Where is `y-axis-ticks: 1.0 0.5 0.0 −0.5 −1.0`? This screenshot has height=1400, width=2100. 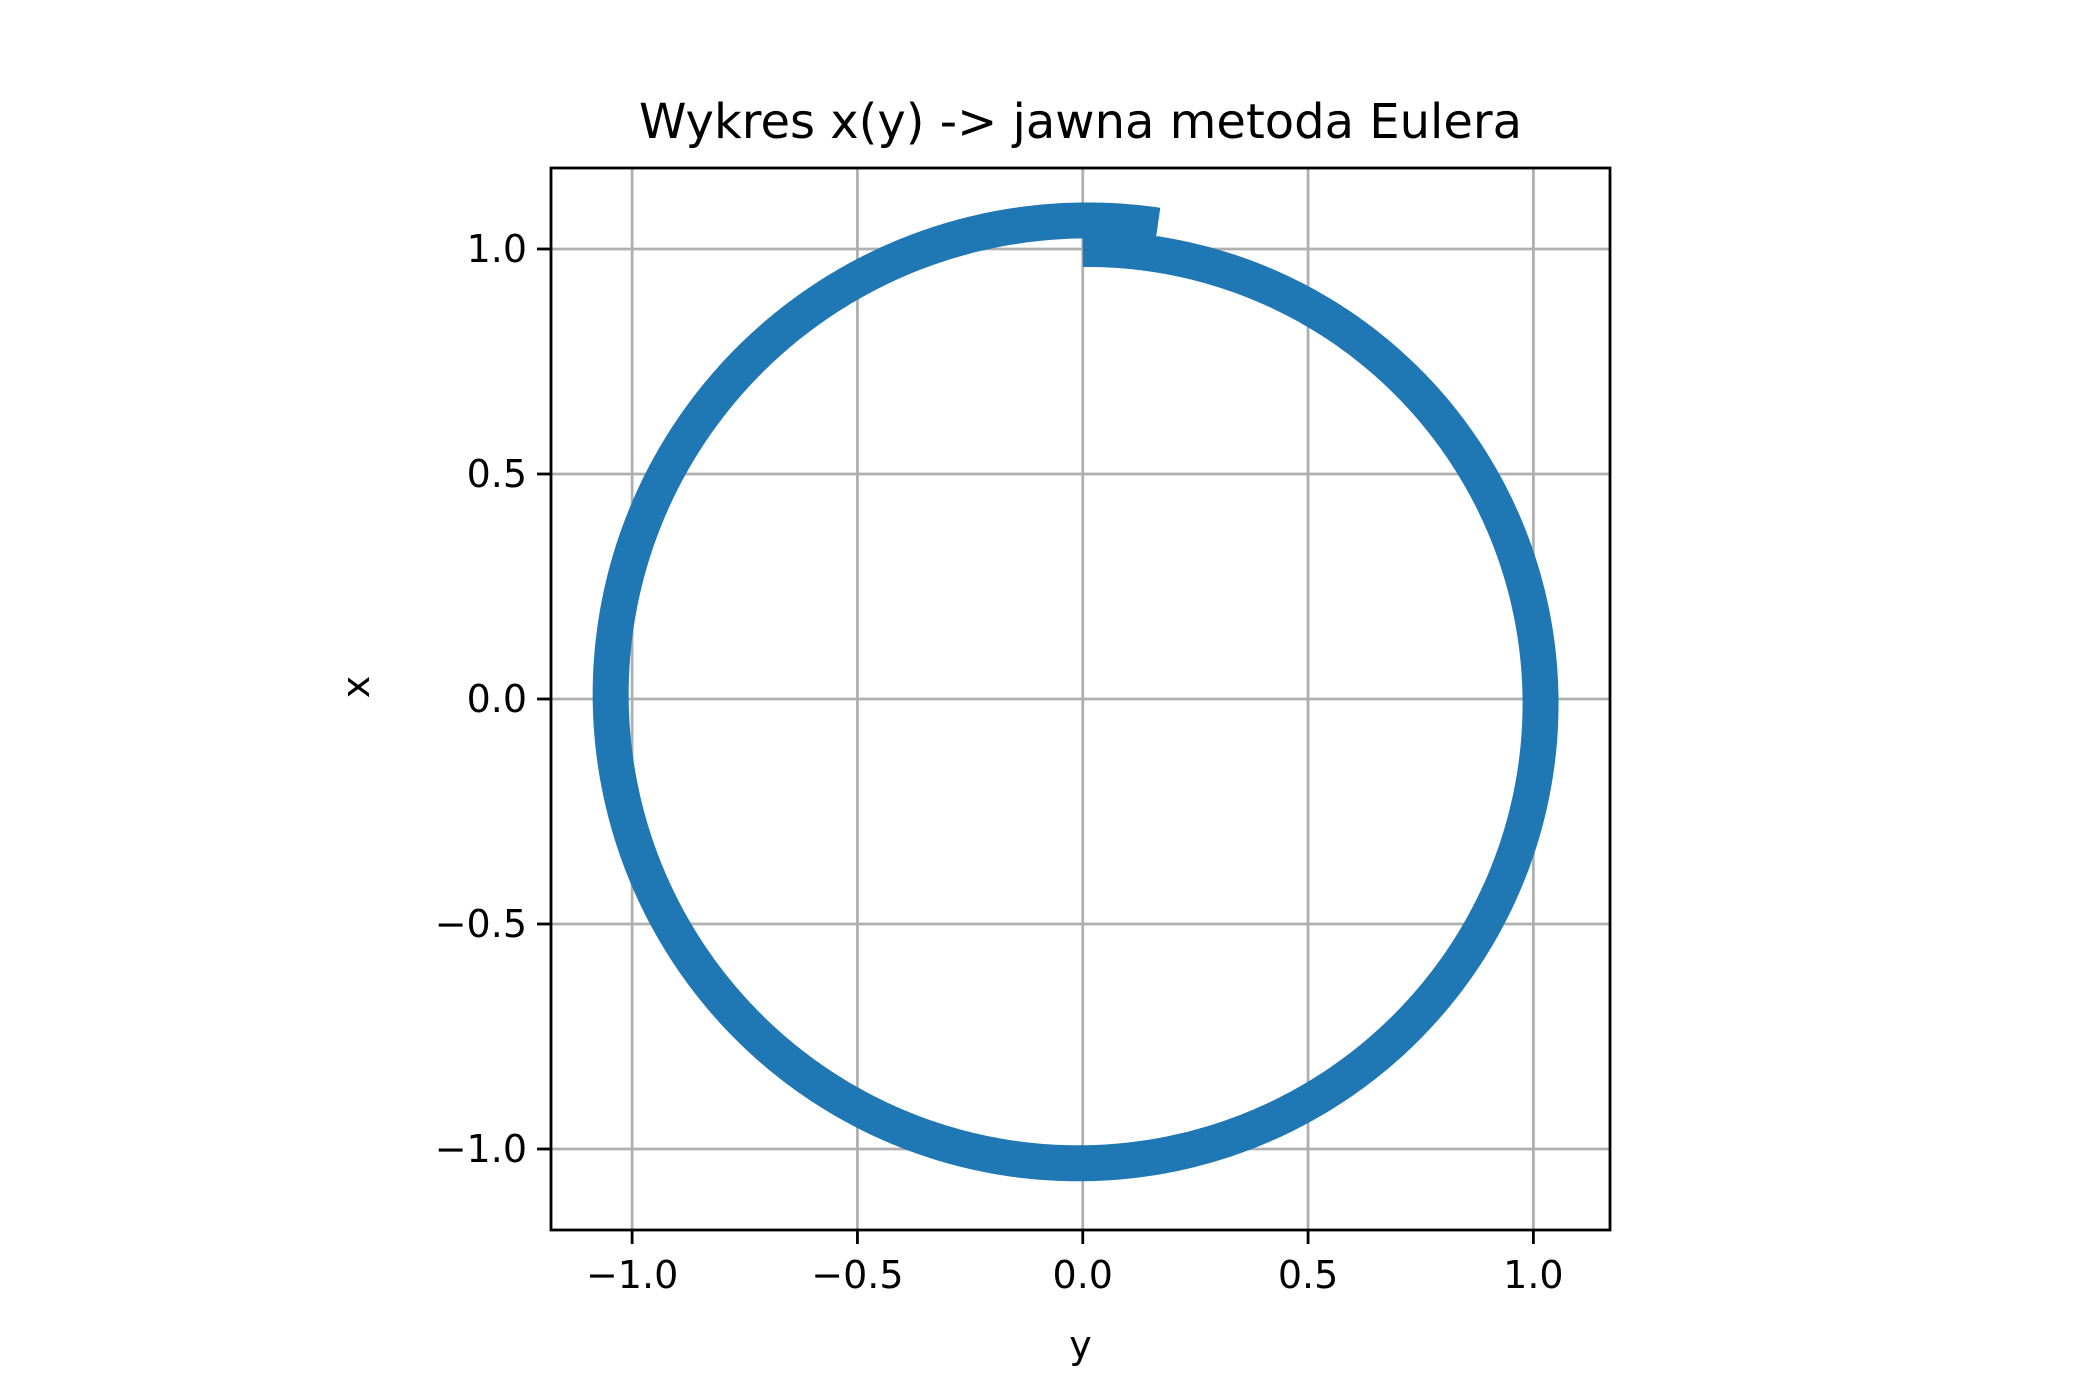 y-axis-ticks: 1.0 0.5 0.0 −0.5 −1.0 is located at coordinates (493, 699).